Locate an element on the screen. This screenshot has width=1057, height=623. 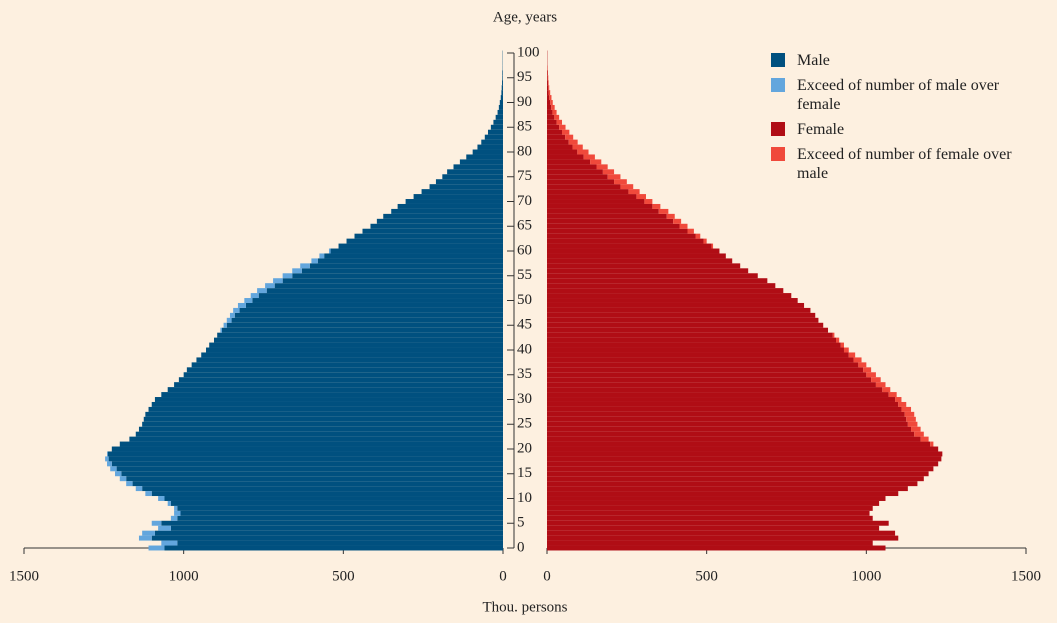
y-tick-label: 70 is located at coordinates (524, 201).